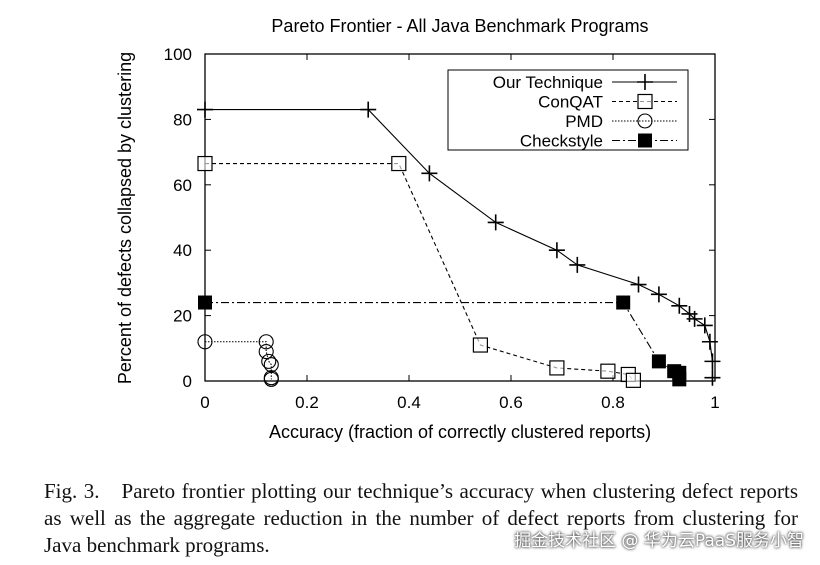 Image resolution: width=820 pixels, height=565 pixels. What do you see at coordinates (182, 119) in the screenshot?
I see `y-tick-label: 80` at bounding box center [182, 119].